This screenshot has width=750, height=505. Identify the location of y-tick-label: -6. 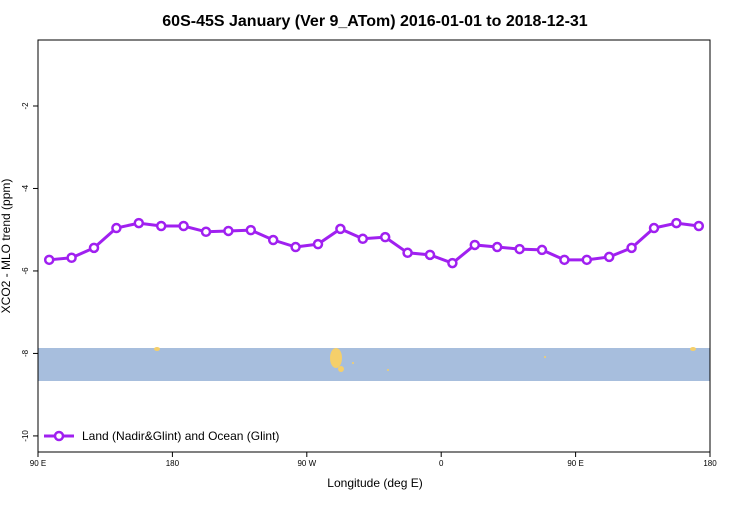
(25, 271).